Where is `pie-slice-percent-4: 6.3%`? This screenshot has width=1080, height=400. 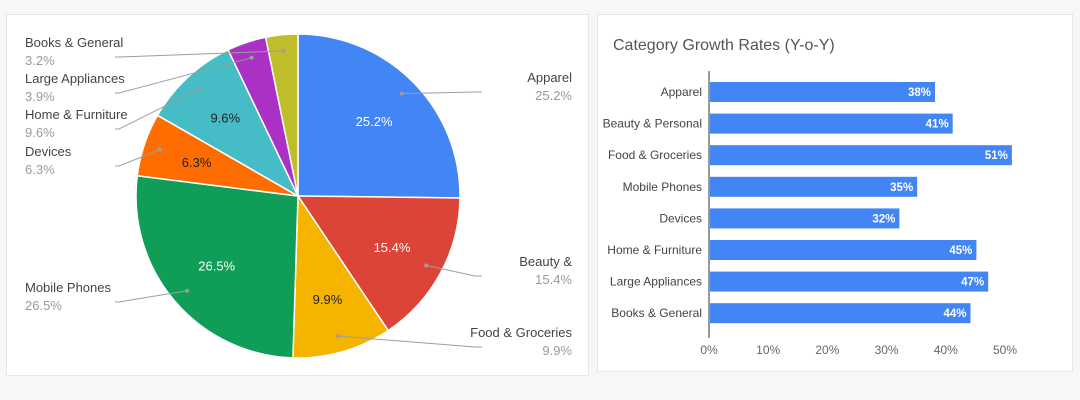
pie-slice-percent-4: 6.3% is located at coordinates (197, 162).